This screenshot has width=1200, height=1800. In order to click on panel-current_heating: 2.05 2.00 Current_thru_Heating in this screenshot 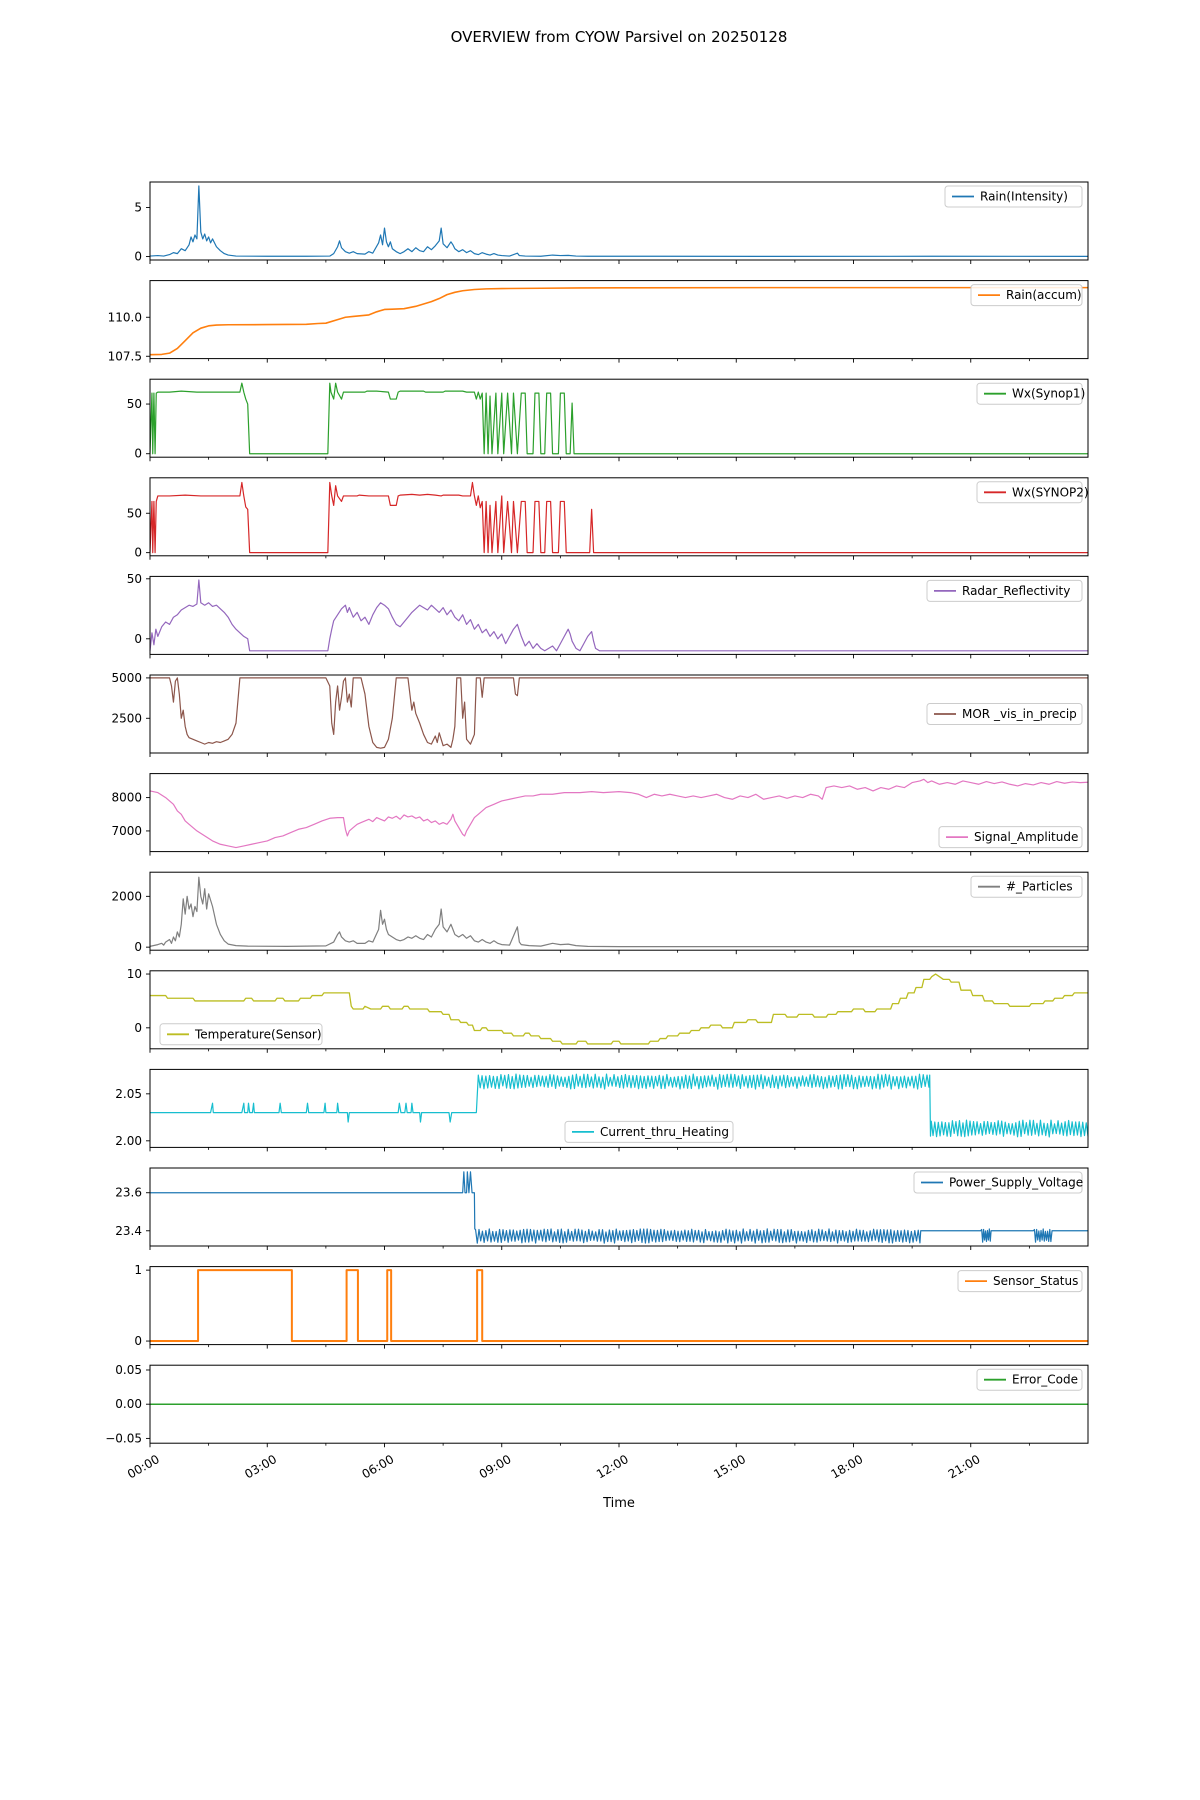, I will do `click(602, 1110)`.